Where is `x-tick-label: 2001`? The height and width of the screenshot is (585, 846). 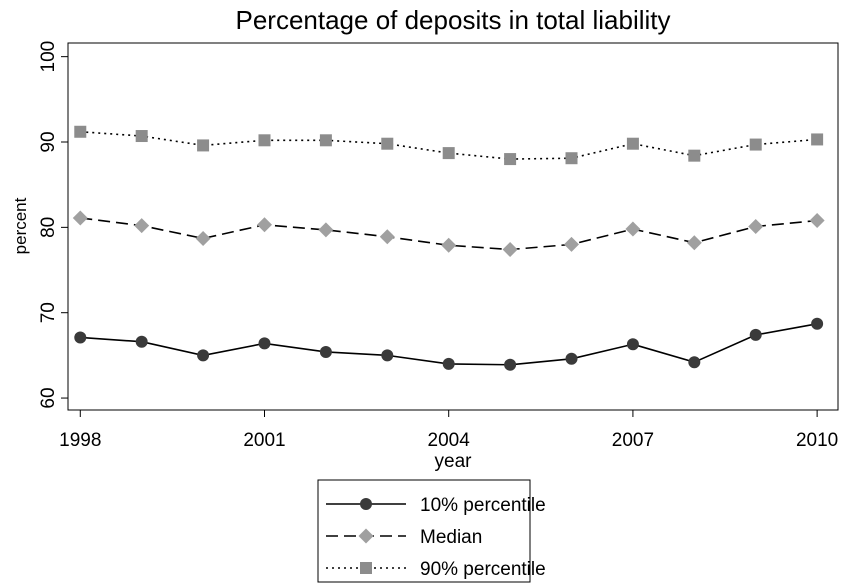 x-tick-label: 2001 is located at coordinates (264, 440).